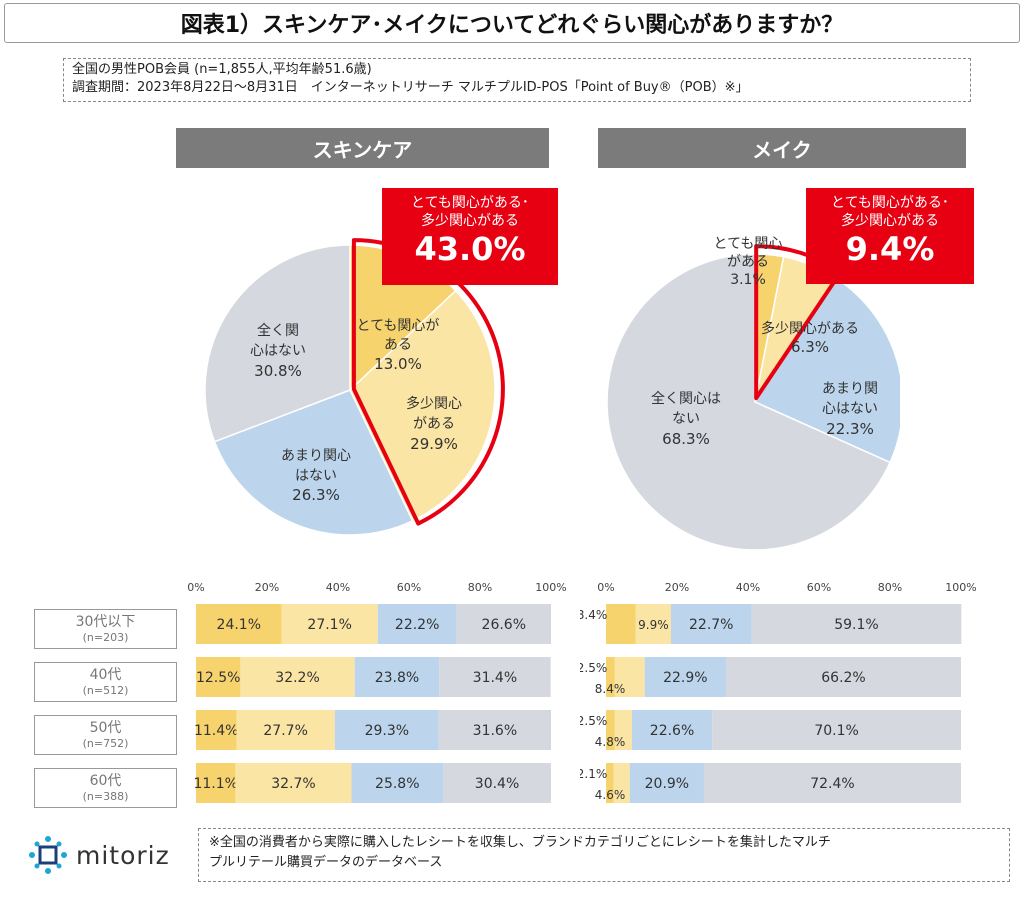 Image resolution: width=1024 pixels, height=902 pixels. I want to click on skincare-bars-tick-1: 20%, so click(267, 587).